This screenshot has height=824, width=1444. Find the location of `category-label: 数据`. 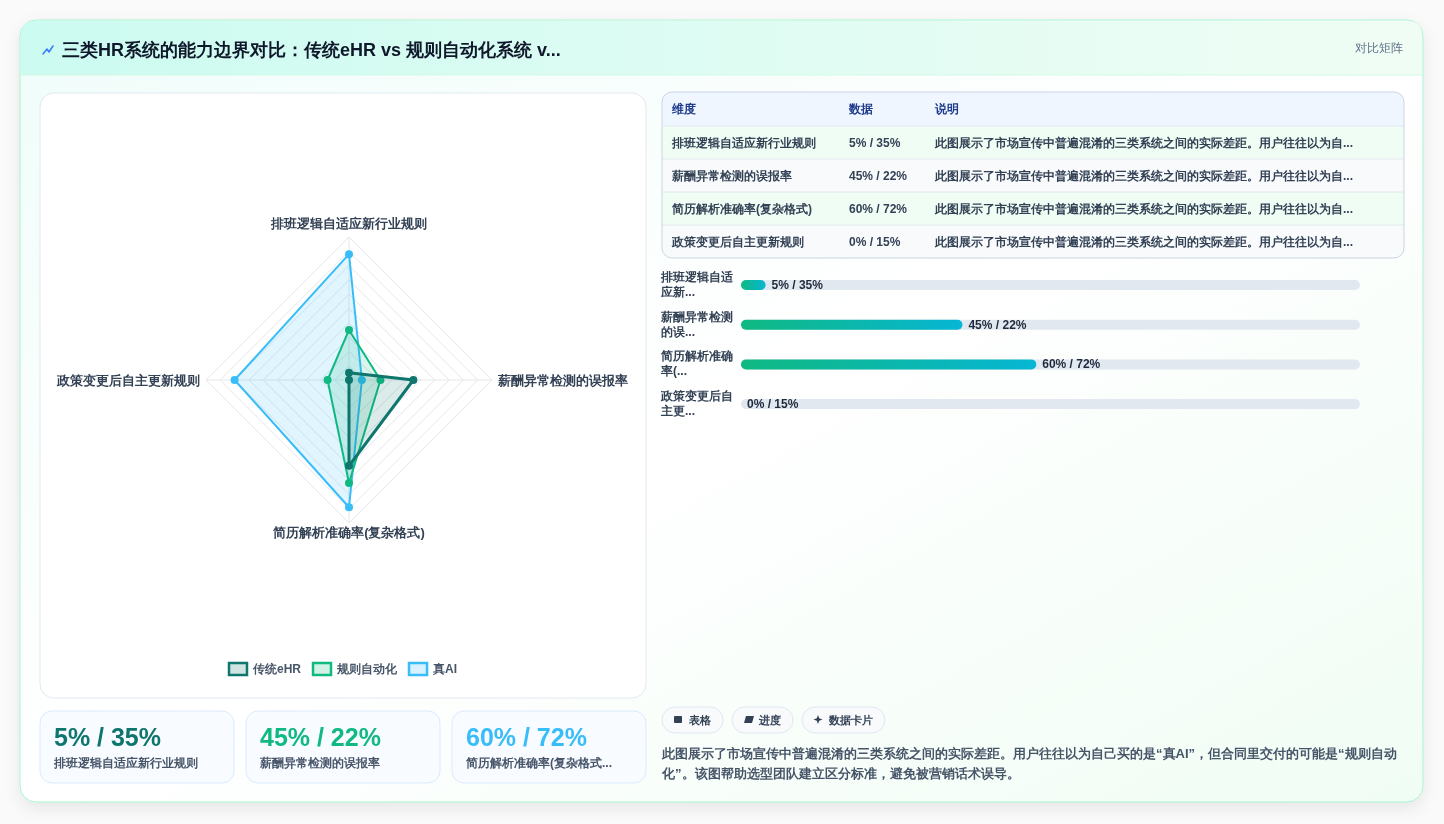

category-label: 数据 is located at coordinates (860, 109).